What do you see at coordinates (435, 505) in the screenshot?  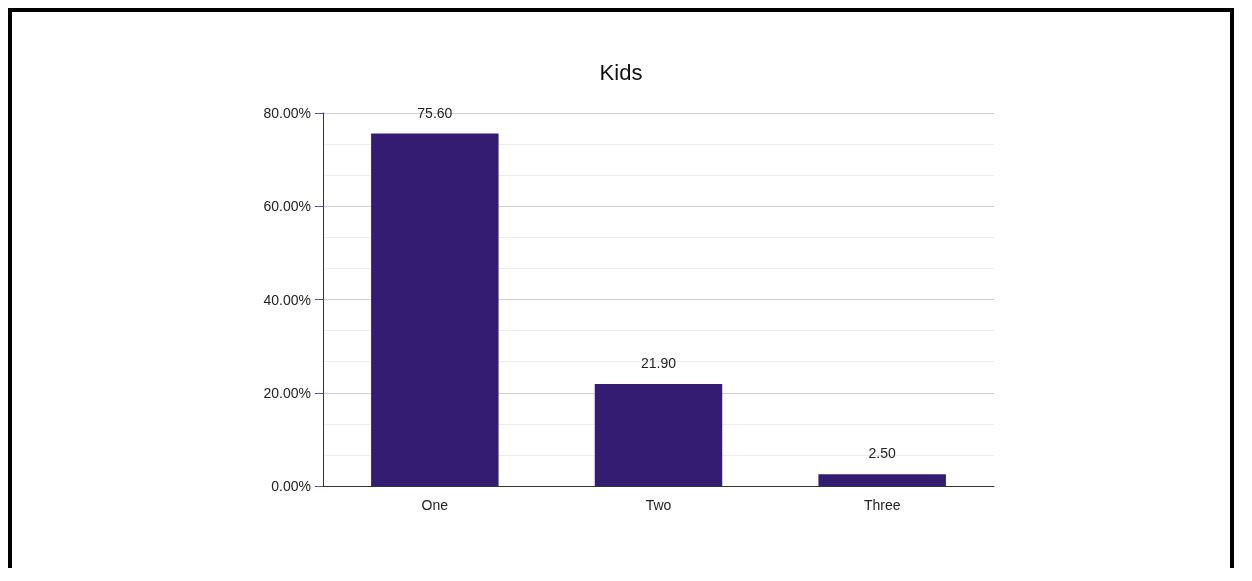 I see `x-tick-label: One` at bounding box center [435, 505].